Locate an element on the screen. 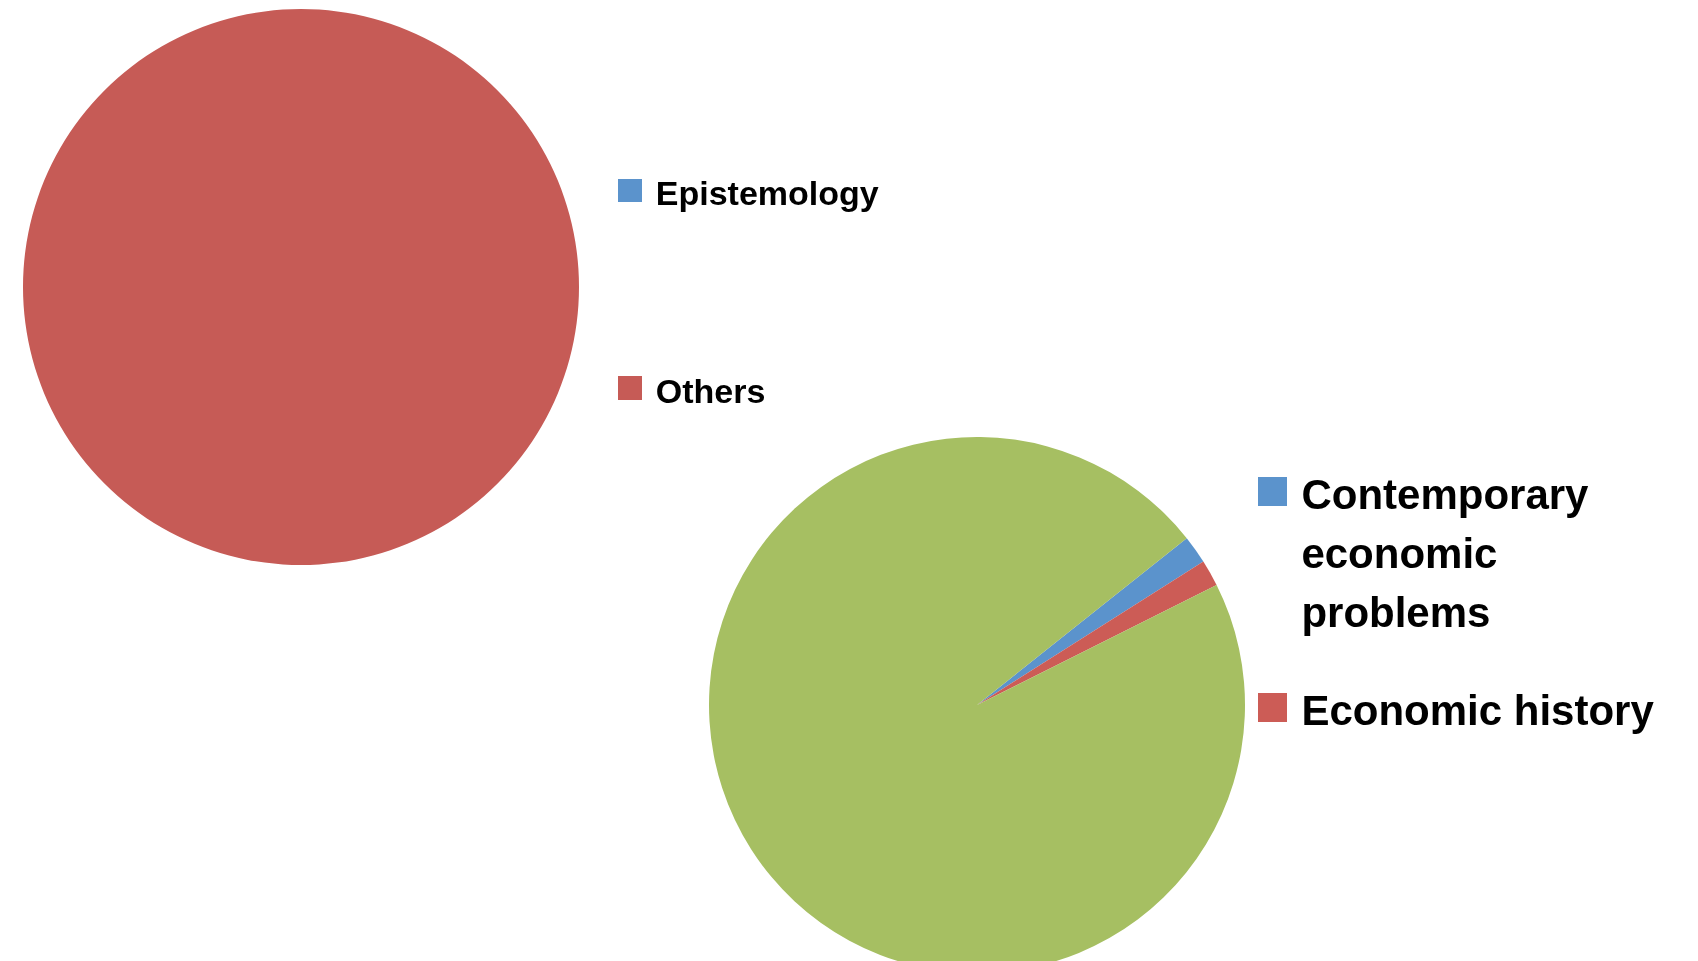  legend-label: Economic history is located at coordinates (1477, 711).